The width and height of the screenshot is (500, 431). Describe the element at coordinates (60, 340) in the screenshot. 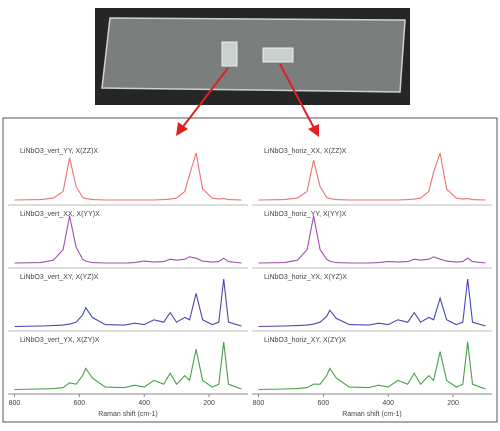

I see `series-label: LiNbO3_vert_YX, X(ZY)X` at that location.